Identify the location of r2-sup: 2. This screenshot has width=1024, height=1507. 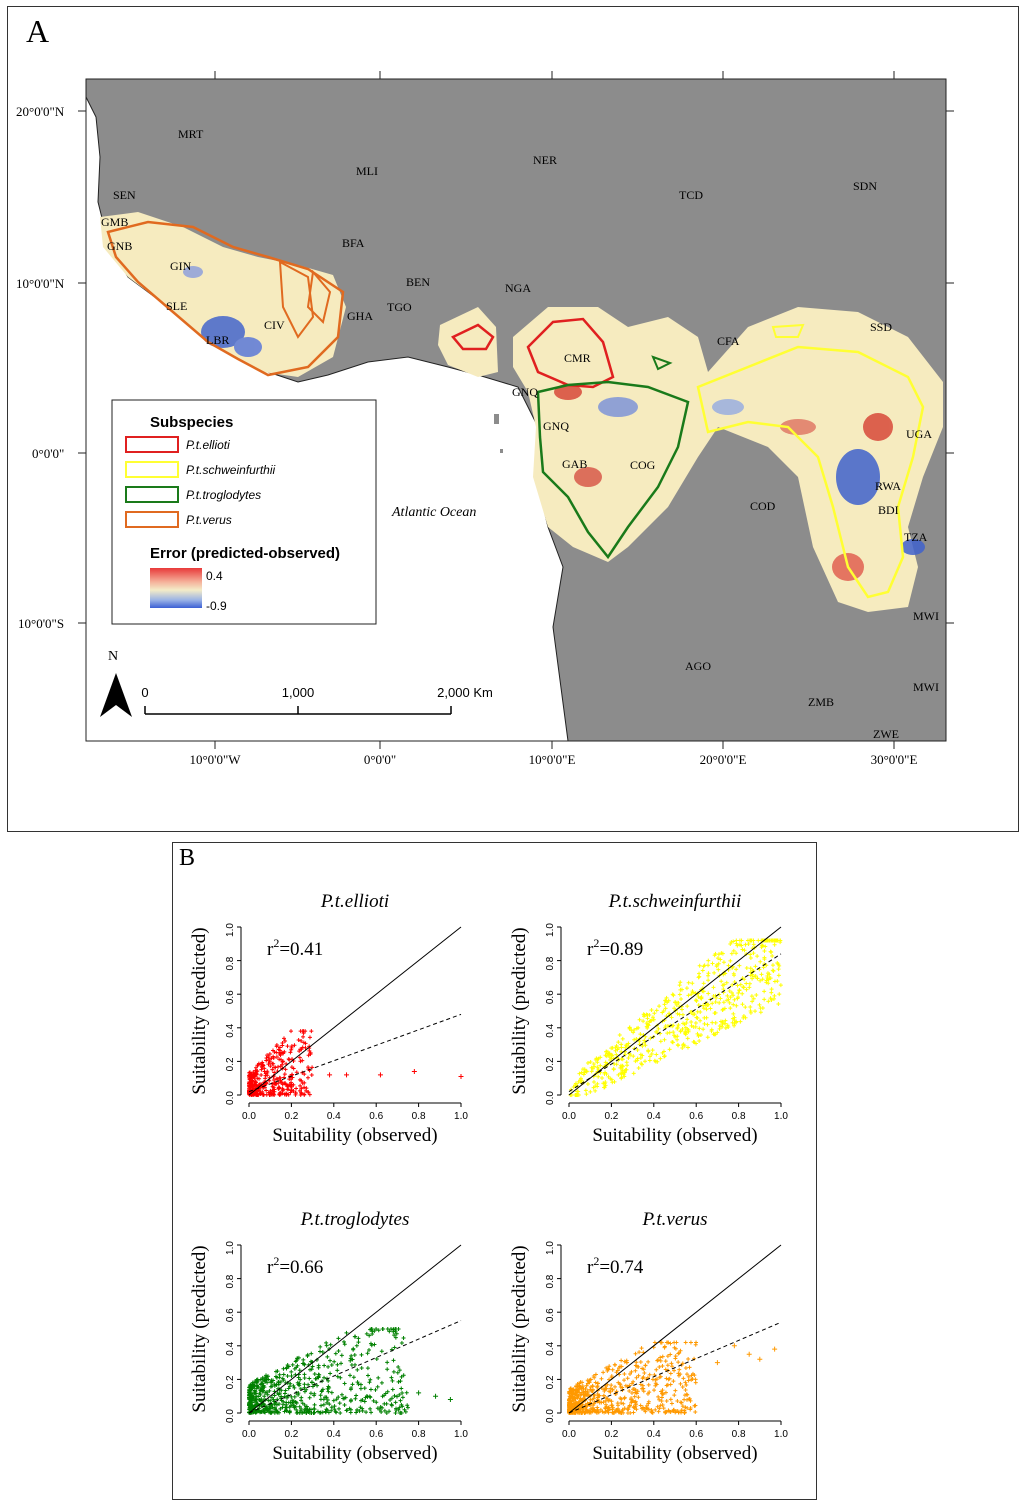
(596, 1261).